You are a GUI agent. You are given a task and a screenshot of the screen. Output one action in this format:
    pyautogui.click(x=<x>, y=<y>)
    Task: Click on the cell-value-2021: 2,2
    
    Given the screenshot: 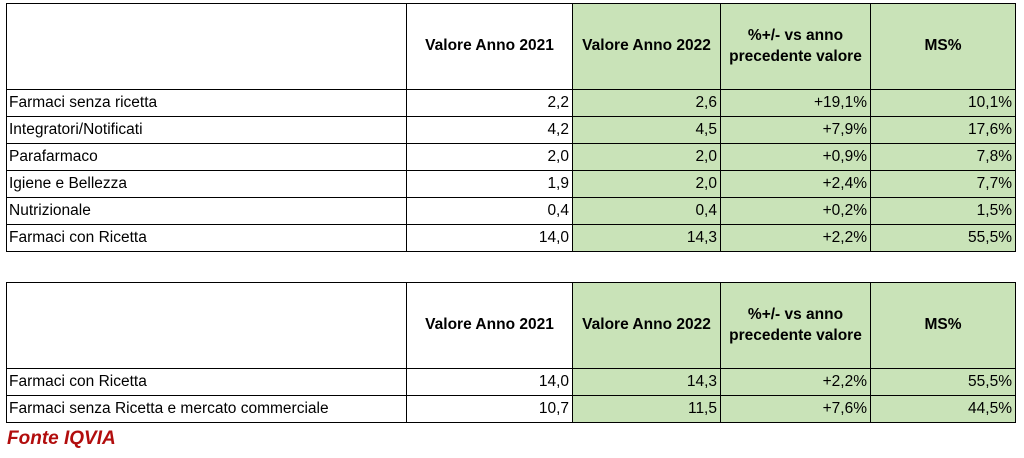 What is the action you would take?
    pyautogui.click(x=489, y=103)
    